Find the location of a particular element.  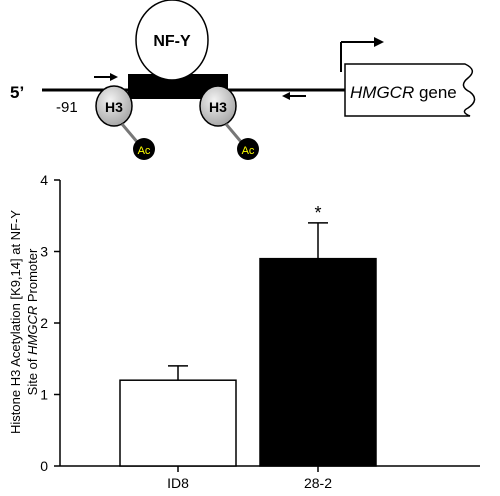

hmgcr-gene-box is located at coordinates (410, 90).